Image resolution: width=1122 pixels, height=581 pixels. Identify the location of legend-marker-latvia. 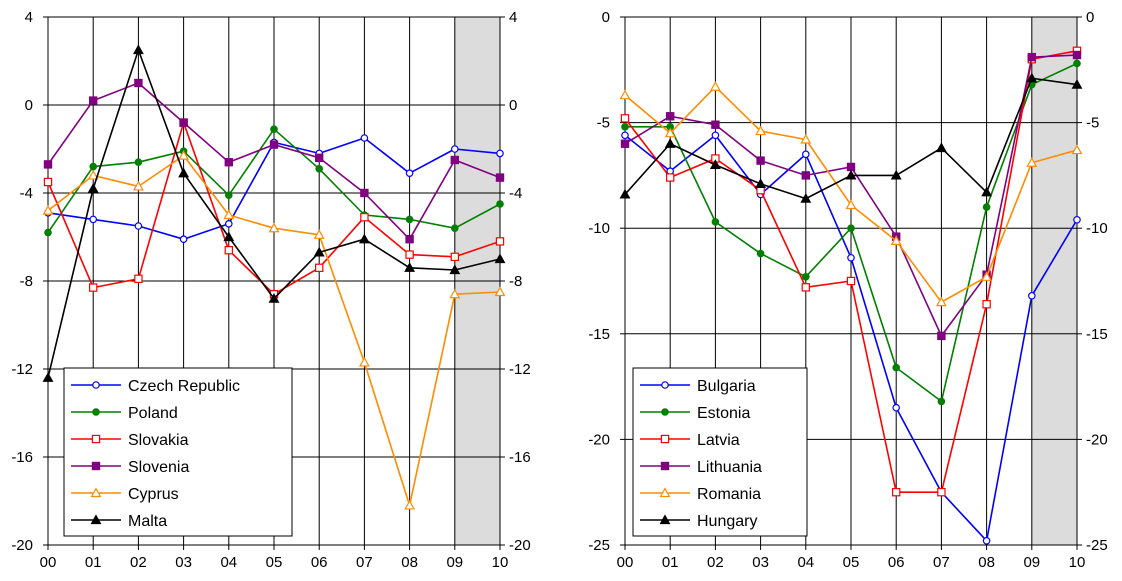
(665, 439).